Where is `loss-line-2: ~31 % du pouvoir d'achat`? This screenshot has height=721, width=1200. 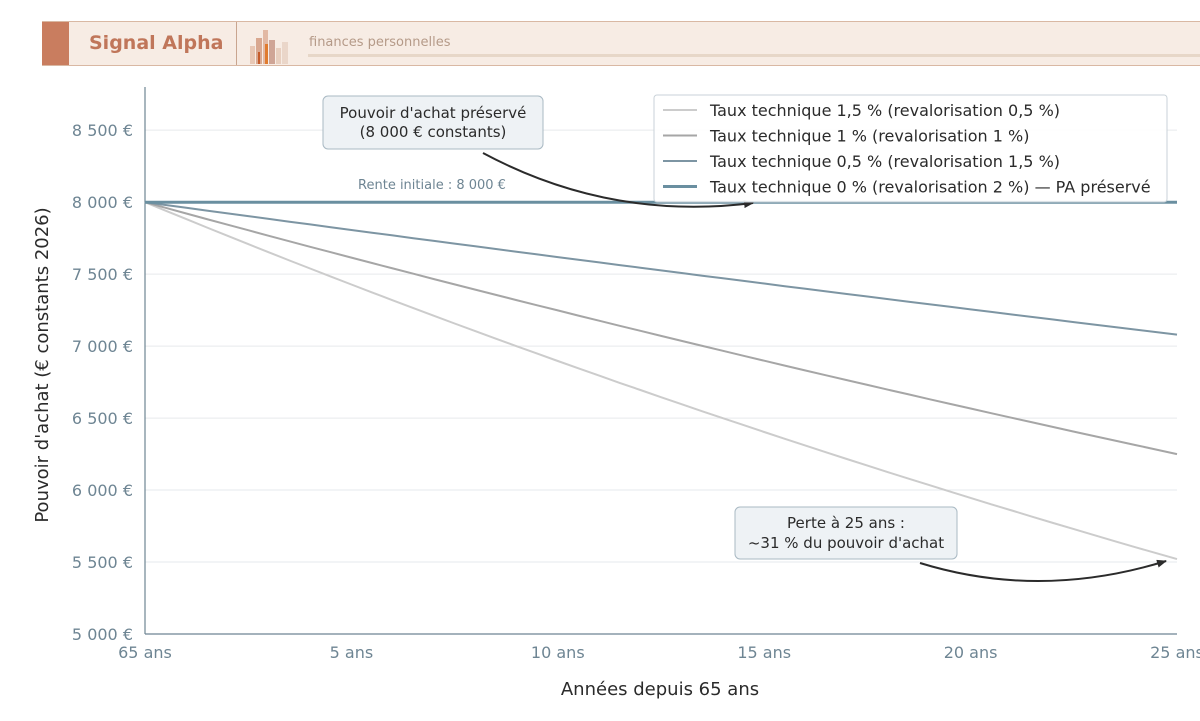
loss-line-2: ~31 % du pouvoir d'achat is located at coordinates (846, 543).